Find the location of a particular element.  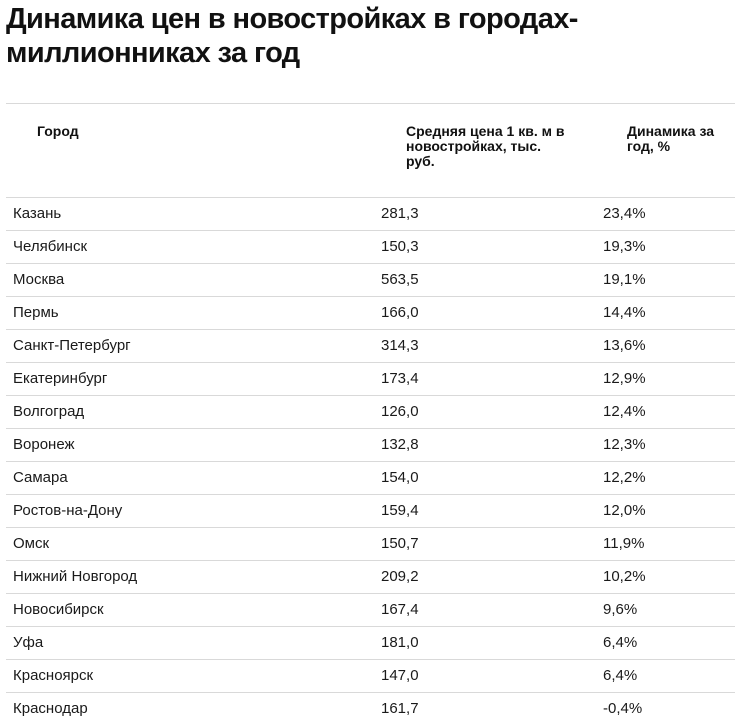

cell-price: 181,0 is located at coordinates (400, 642).